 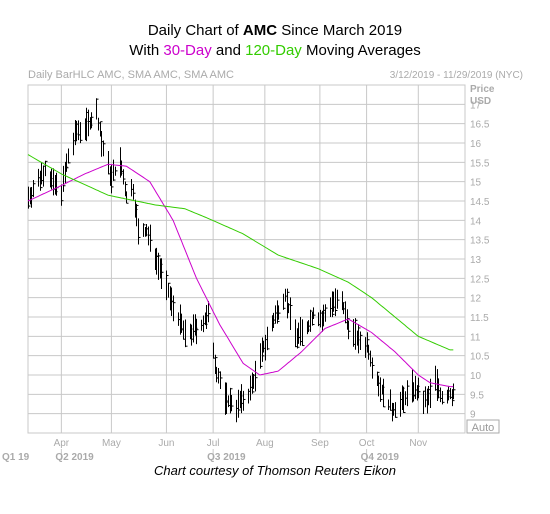 What do you see at coordinates (131, 75) in the screenshot?
I see `chart-header-left: Daily BarHLC AMC, SMA AMC, SMA AMC` at bounding box center [131, 75].